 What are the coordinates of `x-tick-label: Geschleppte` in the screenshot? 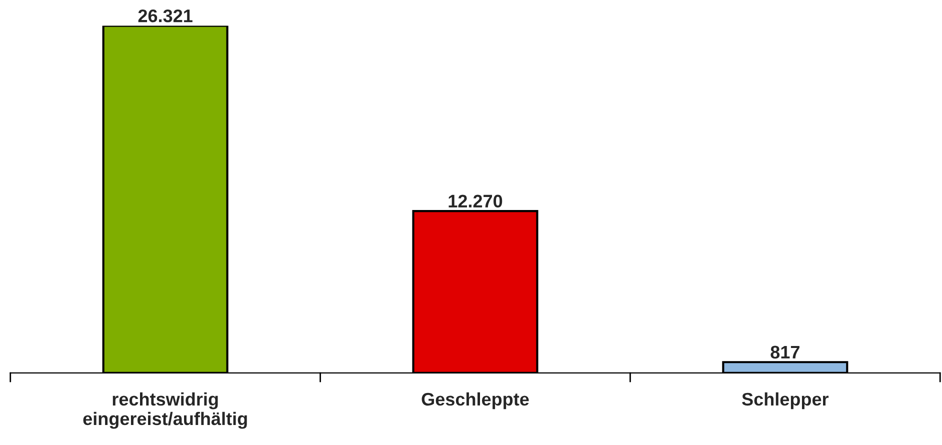 It's located at (475, 401).